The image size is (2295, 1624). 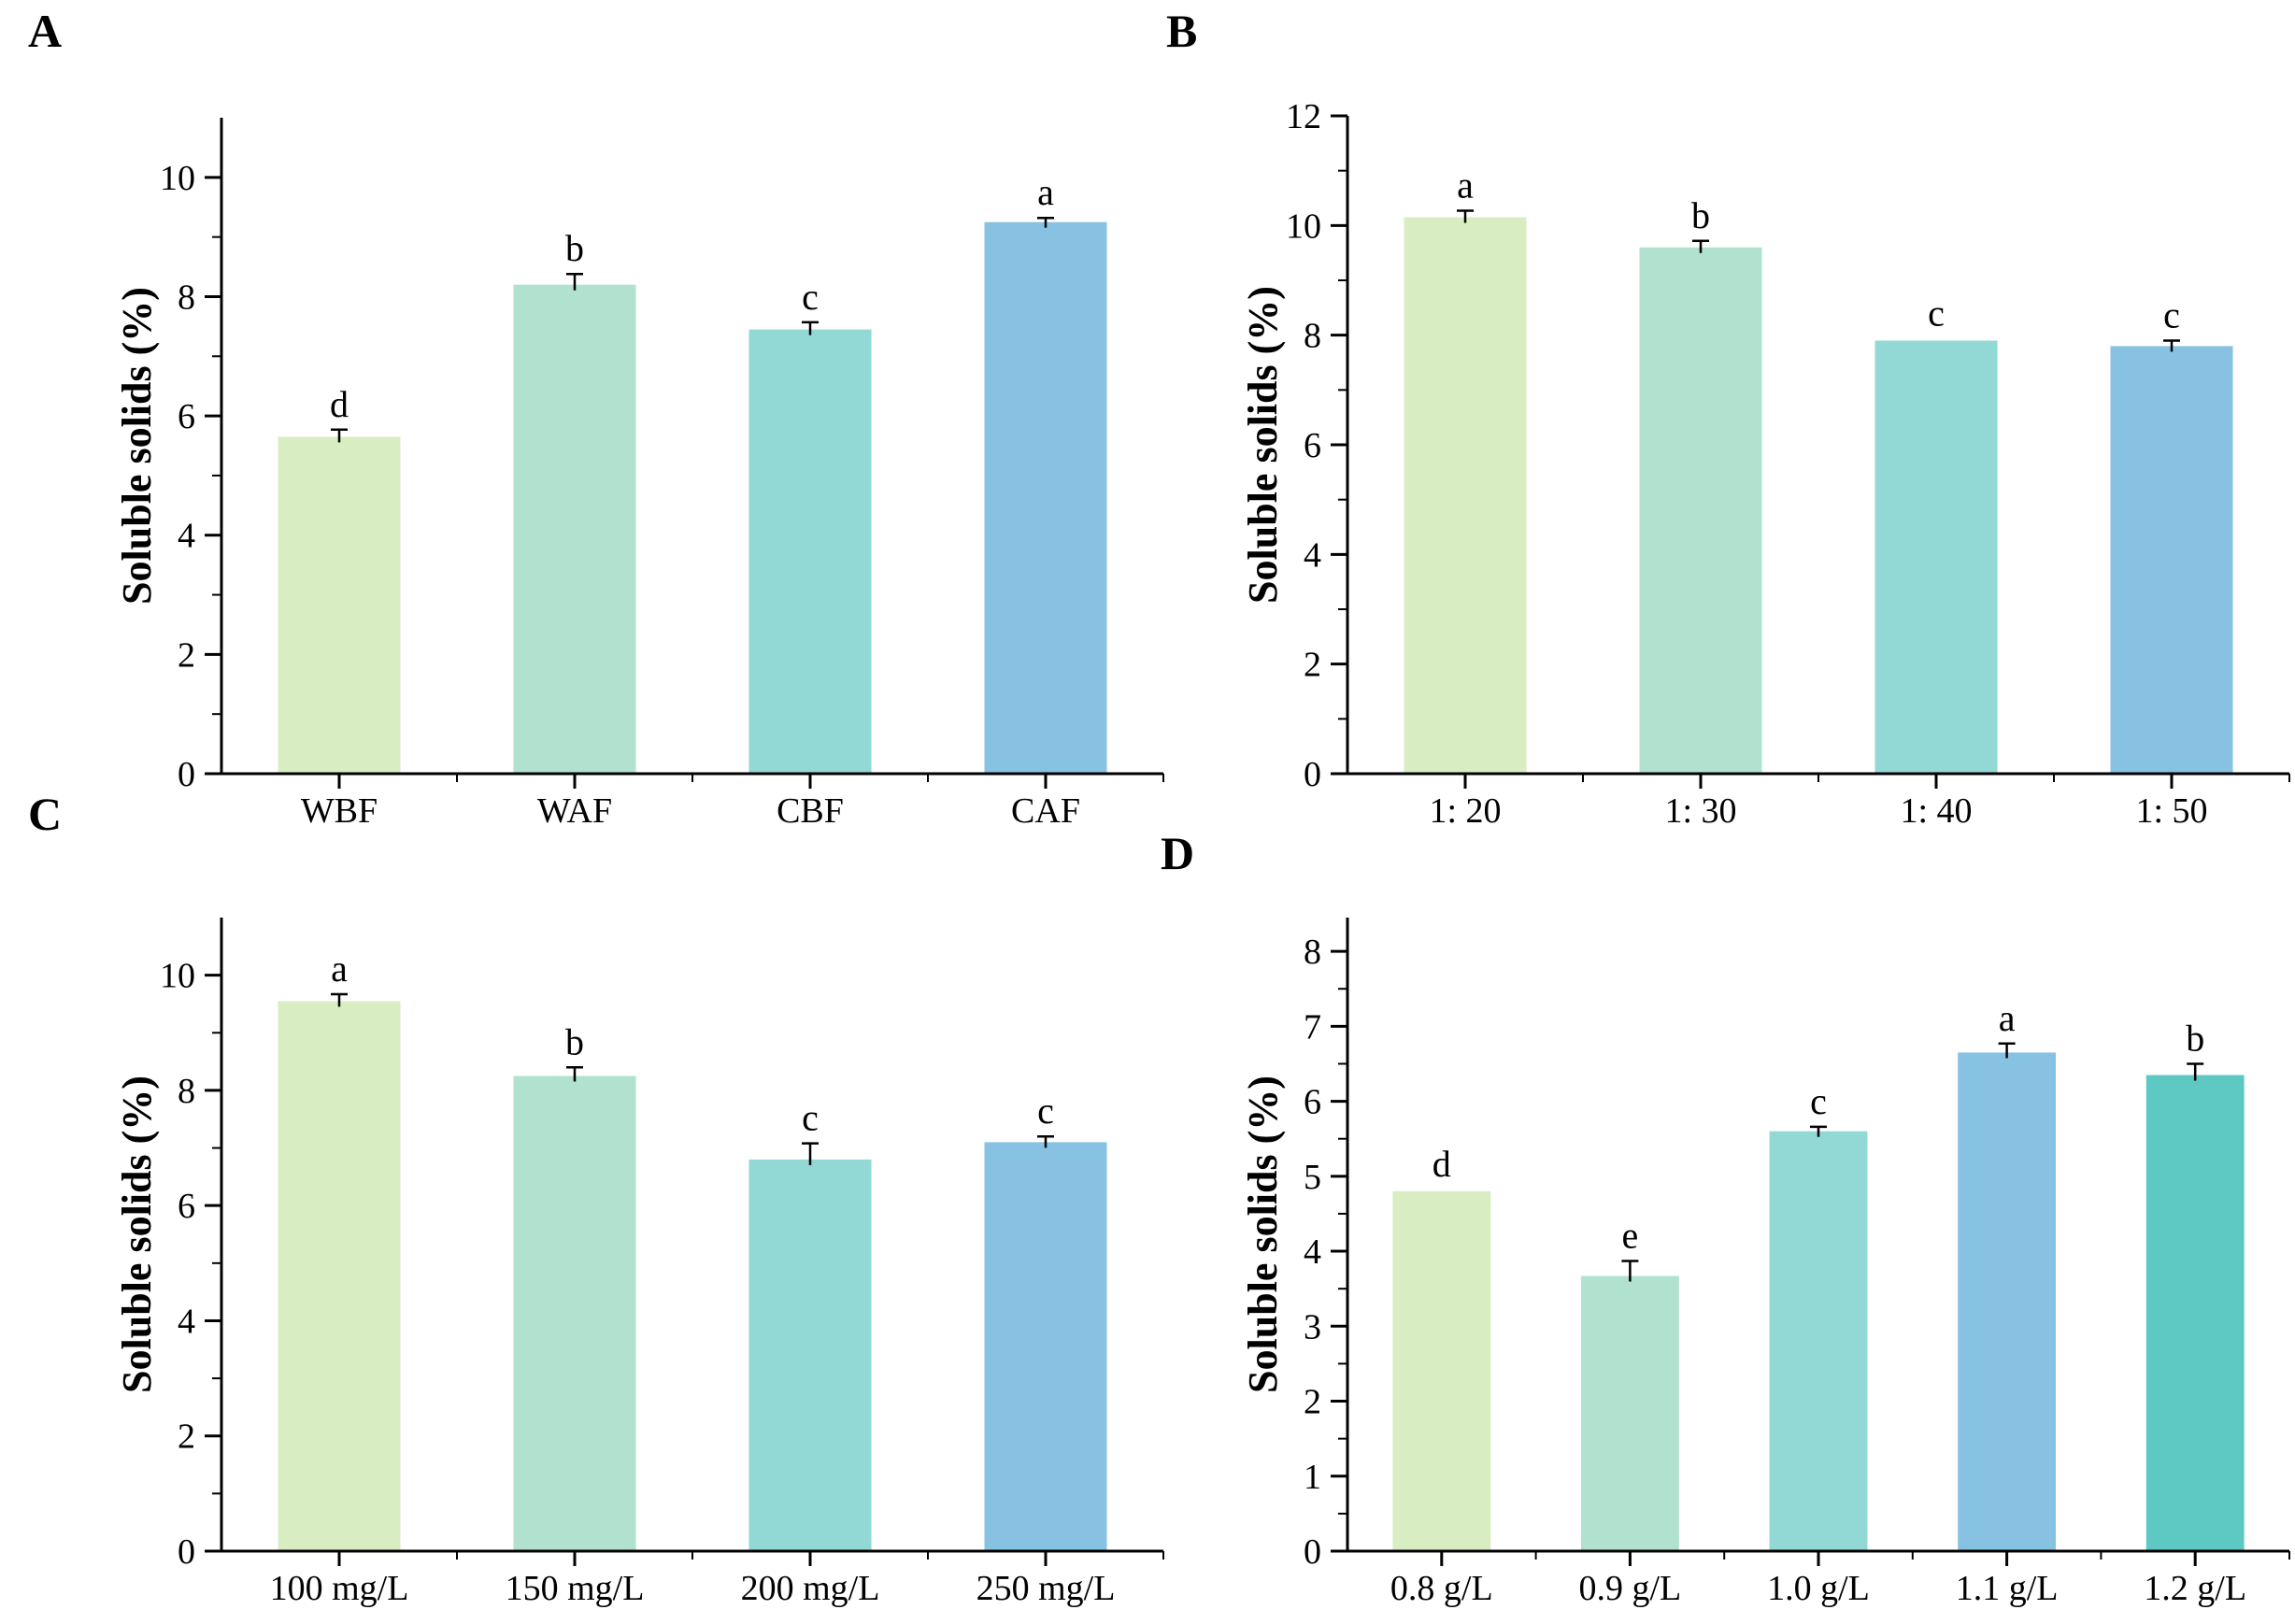 I want to click on x-tick-label: 1.1 g/L, so click(x=2007, y=1588).